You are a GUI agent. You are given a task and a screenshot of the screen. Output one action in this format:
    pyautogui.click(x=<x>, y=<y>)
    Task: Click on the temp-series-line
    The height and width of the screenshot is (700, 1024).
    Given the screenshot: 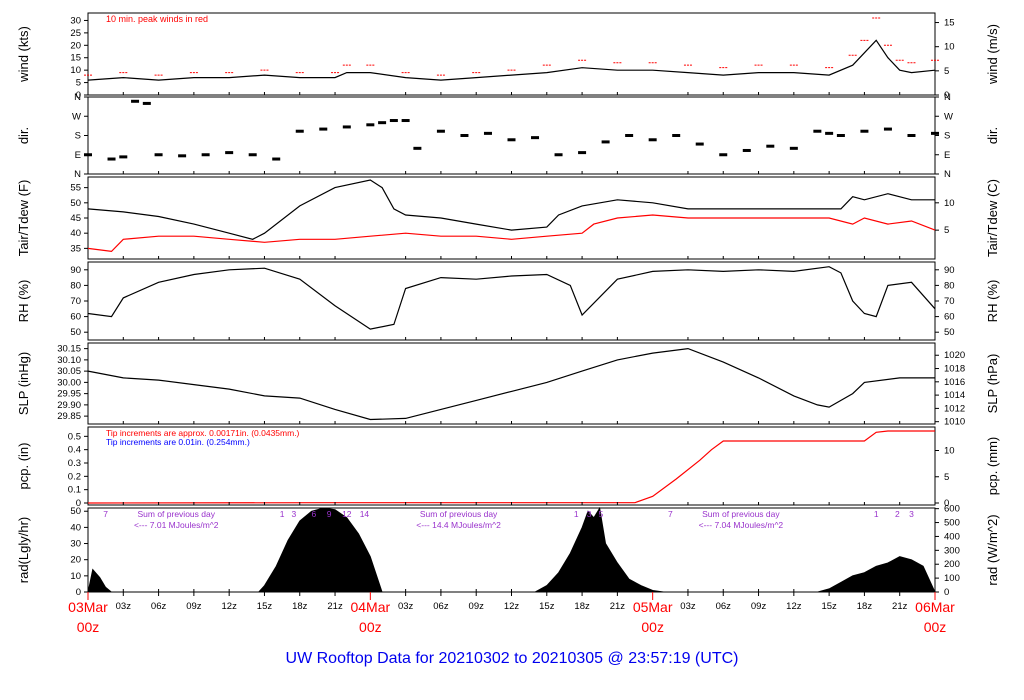 What is the action you would take?
    pyautogui.click(x=511, y=209)
    